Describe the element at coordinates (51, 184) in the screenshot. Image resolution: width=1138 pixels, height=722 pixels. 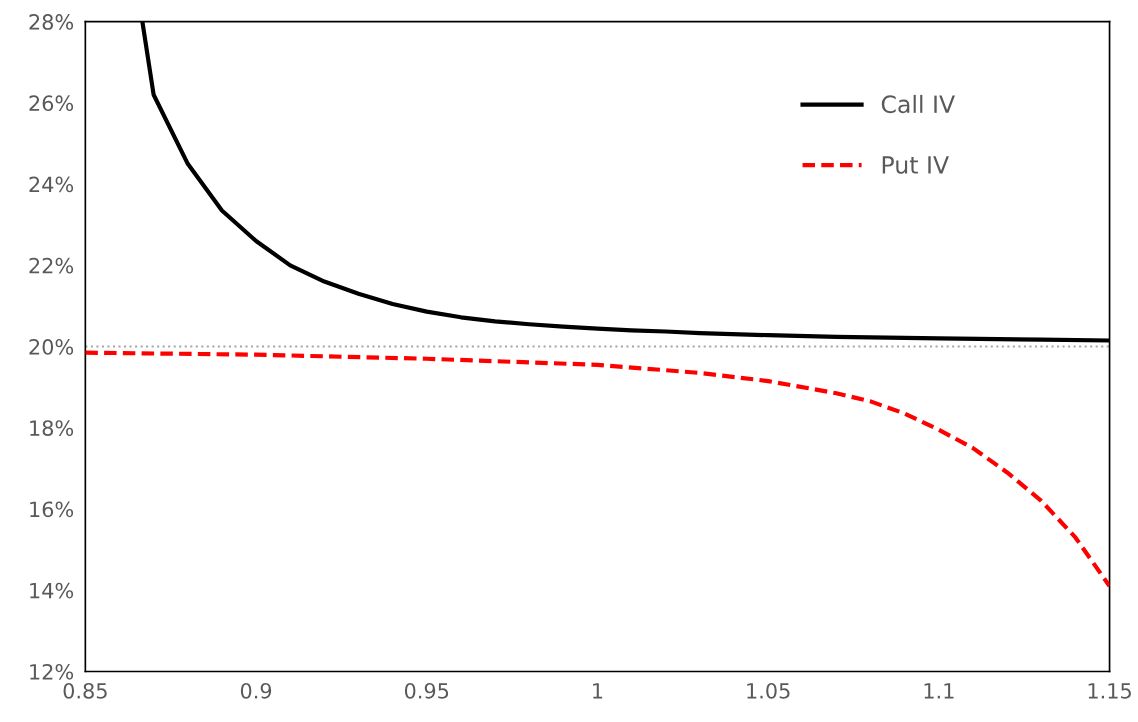
I see `y-tick-label: 24%` at that location.